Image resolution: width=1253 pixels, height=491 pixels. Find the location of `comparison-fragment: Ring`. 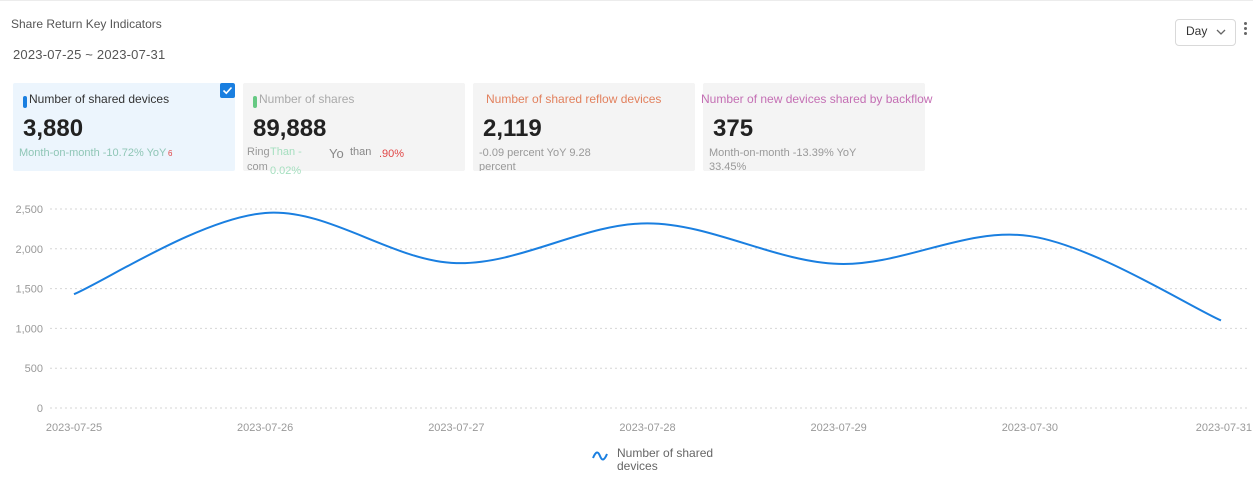

comparison-fragment: Ring is located at coordinates (258, 152).